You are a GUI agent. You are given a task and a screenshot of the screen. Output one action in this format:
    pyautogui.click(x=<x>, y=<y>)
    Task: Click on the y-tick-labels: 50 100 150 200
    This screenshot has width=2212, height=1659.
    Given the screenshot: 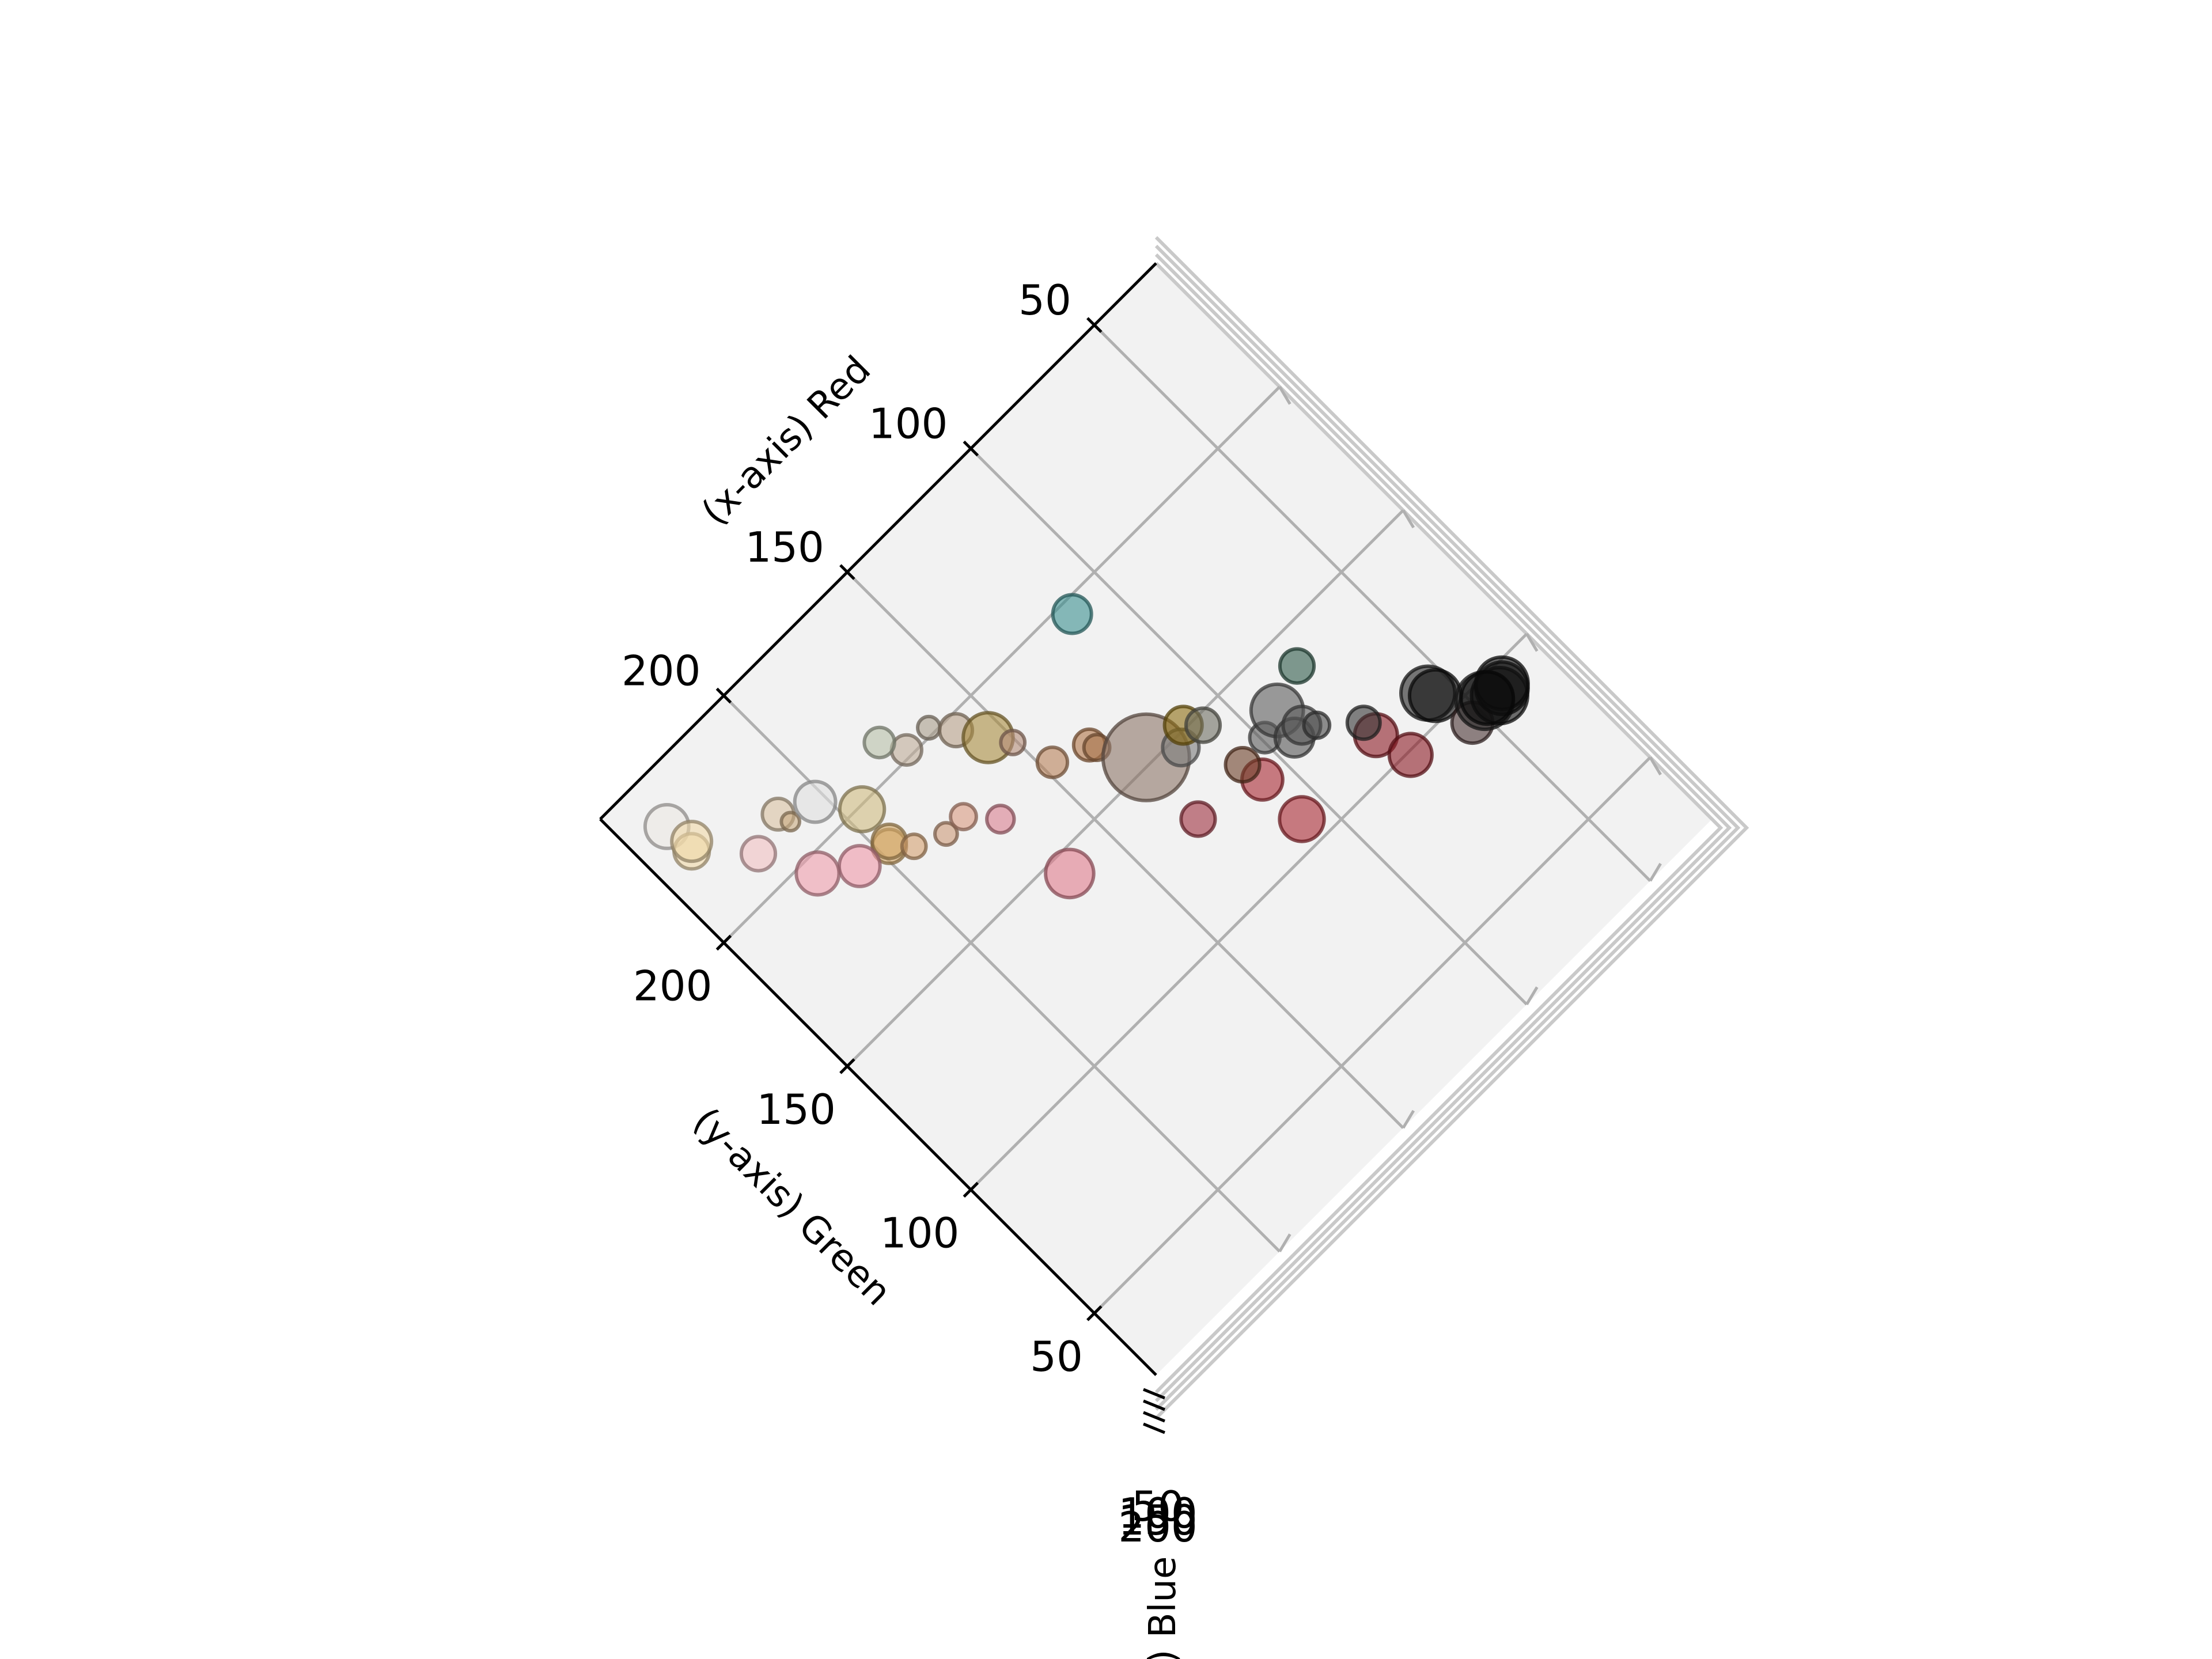 What is the action you would take?
    pyautogui.click(x=858, y=1170)
    